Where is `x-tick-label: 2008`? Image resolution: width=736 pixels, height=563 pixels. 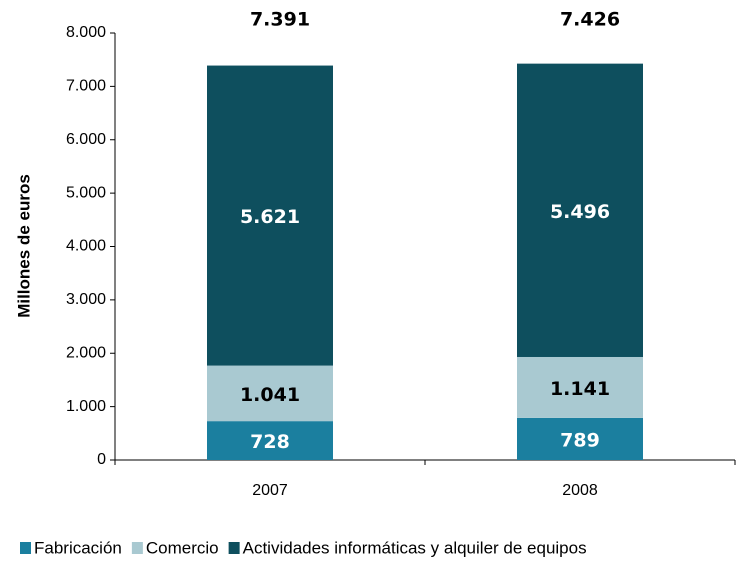
x-tick-label: 2008 is located at coordinates (580, 490).